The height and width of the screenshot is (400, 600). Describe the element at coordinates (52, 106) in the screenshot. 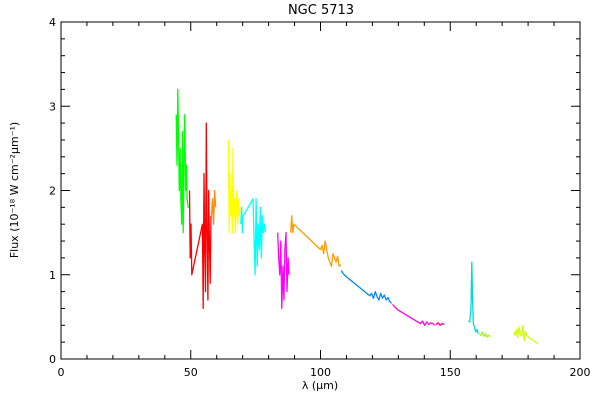

I see `y-tick-label: 3` at that location.